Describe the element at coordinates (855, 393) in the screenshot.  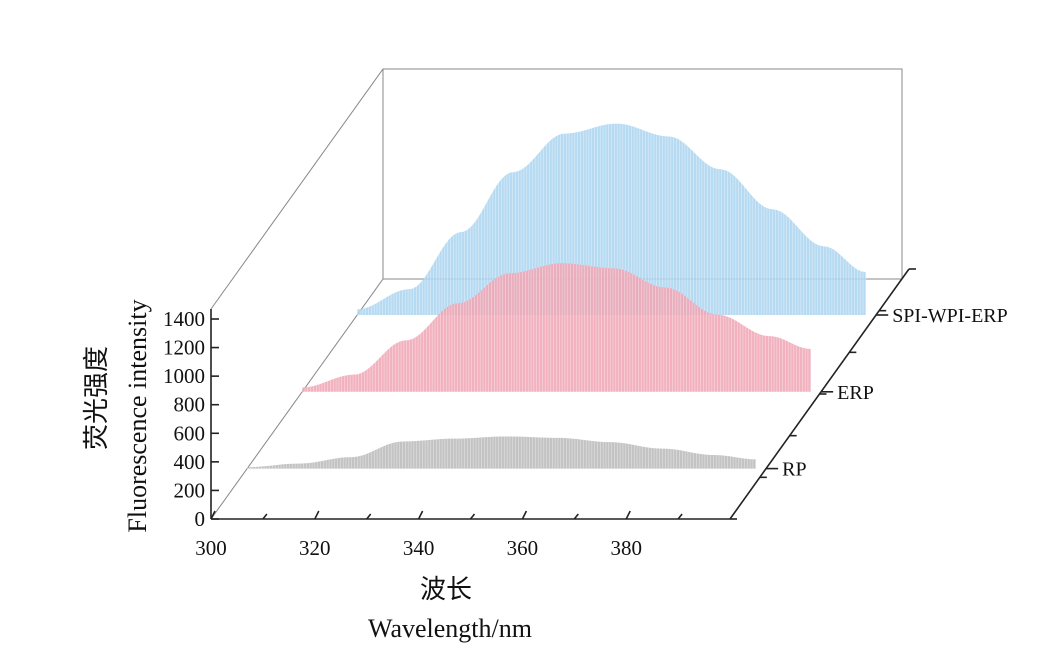
I see `series-label-erp: ERP` at that location.